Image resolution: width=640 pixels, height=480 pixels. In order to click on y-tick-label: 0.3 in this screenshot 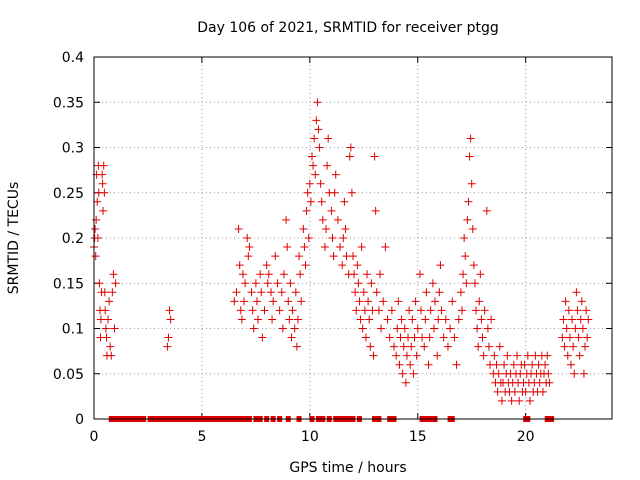, I will do `click(73, 149)`.